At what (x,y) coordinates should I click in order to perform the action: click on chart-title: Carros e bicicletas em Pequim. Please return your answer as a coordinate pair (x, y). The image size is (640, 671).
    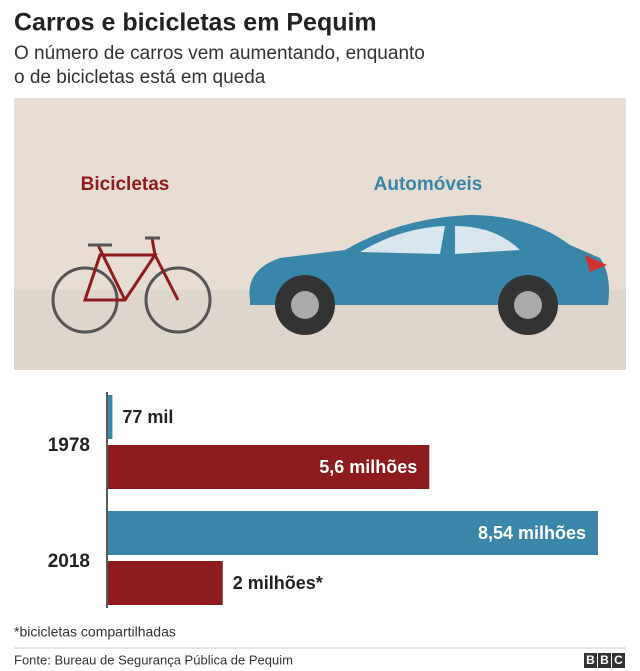
    Looking at the image, I should click on (195, 23).